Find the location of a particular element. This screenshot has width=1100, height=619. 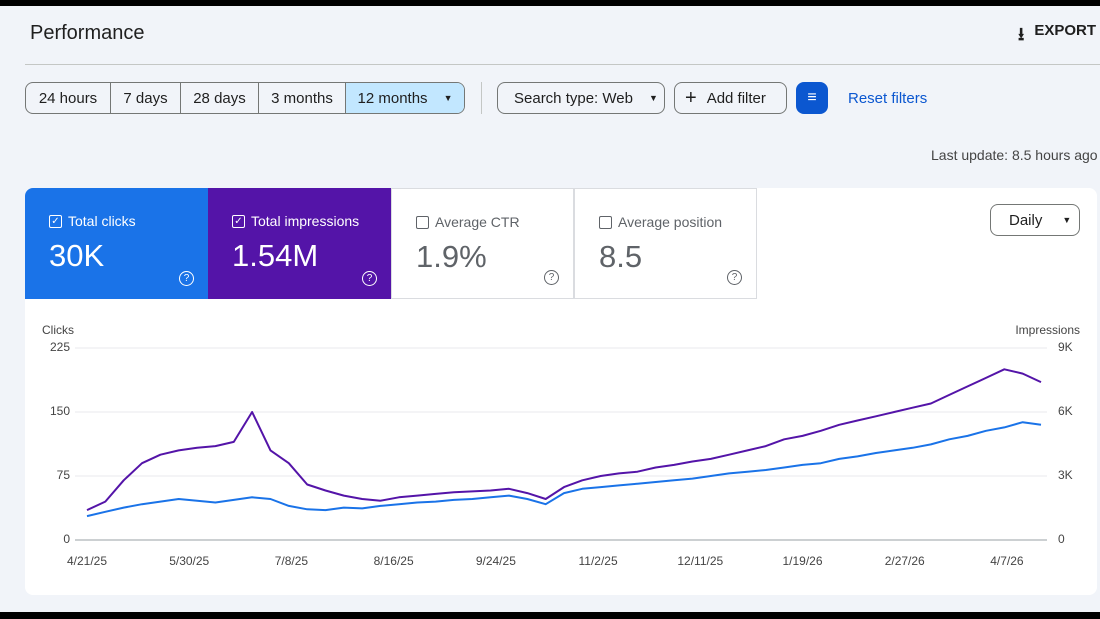

metric-value: 1.54M is located at coordinates (275, 255).